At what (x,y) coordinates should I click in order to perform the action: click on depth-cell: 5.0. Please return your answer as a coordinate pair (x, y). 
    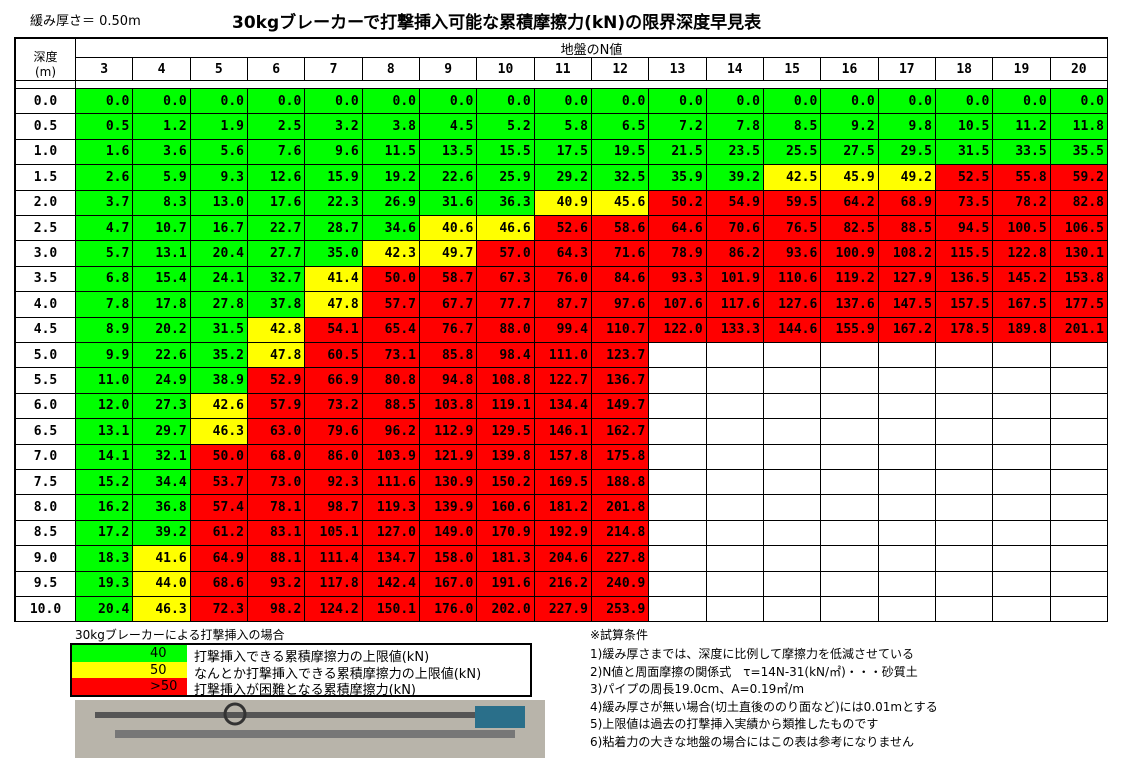
    Looking at the image, I should click on (45, 355).